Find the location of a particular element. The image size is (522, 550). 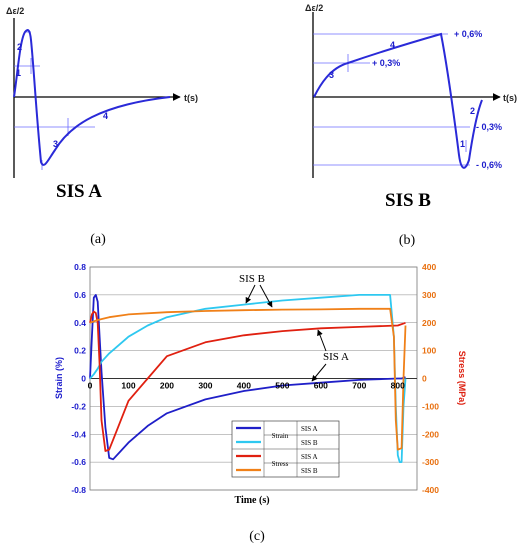

x-tick-labels: 0 100 200 300 400 500 600 700 800 is located at coordinates (246, 386).